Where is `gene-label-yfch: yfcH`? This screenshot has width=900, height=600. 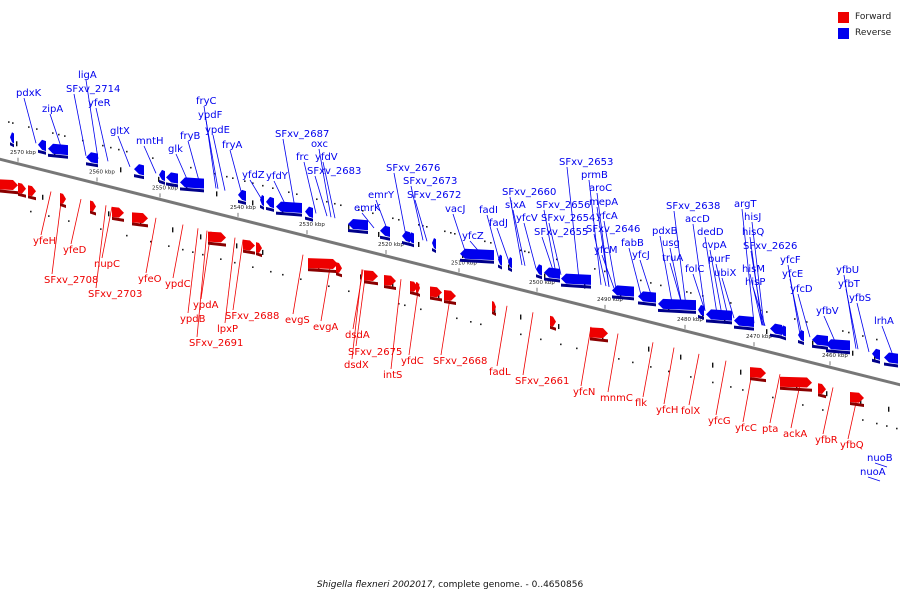
gene-label-yfch: yfcH is located at coordinates (667, 410).